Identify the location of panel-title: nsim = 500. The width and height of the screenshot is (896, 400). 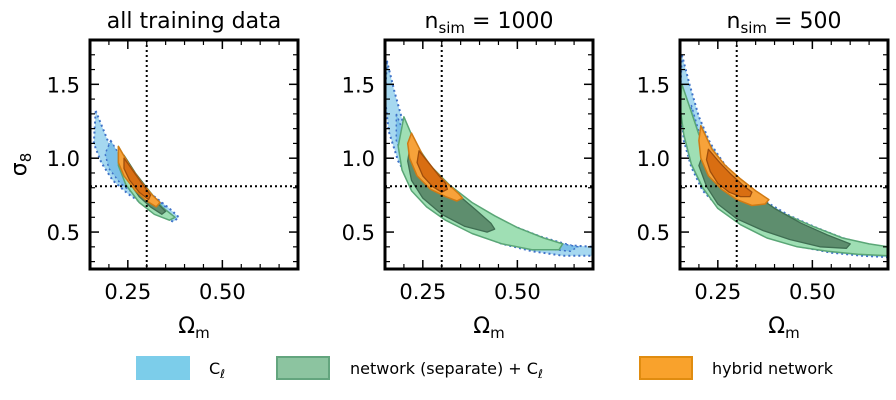
(784, 23).